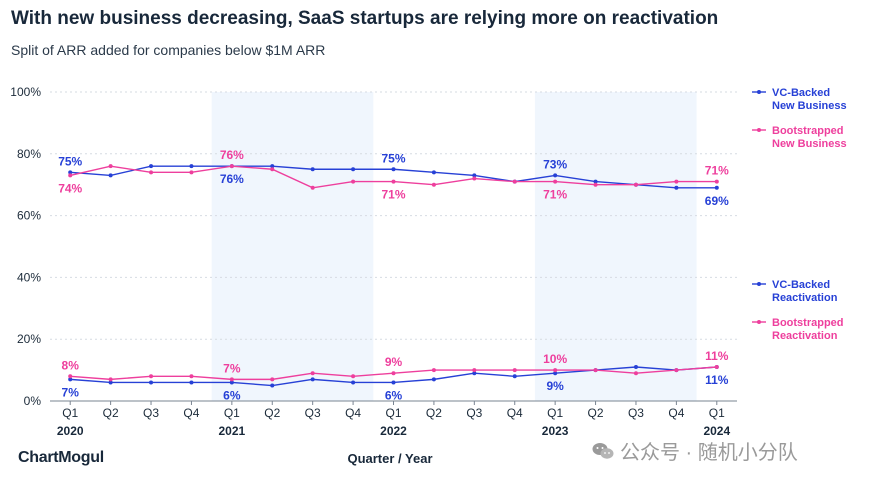 The image size is (873, 483). What do you see at coordinates (389, 458) in the screenshot?
I see `x-axis-title: Quarter / Year` at bounding box center [389, 458].